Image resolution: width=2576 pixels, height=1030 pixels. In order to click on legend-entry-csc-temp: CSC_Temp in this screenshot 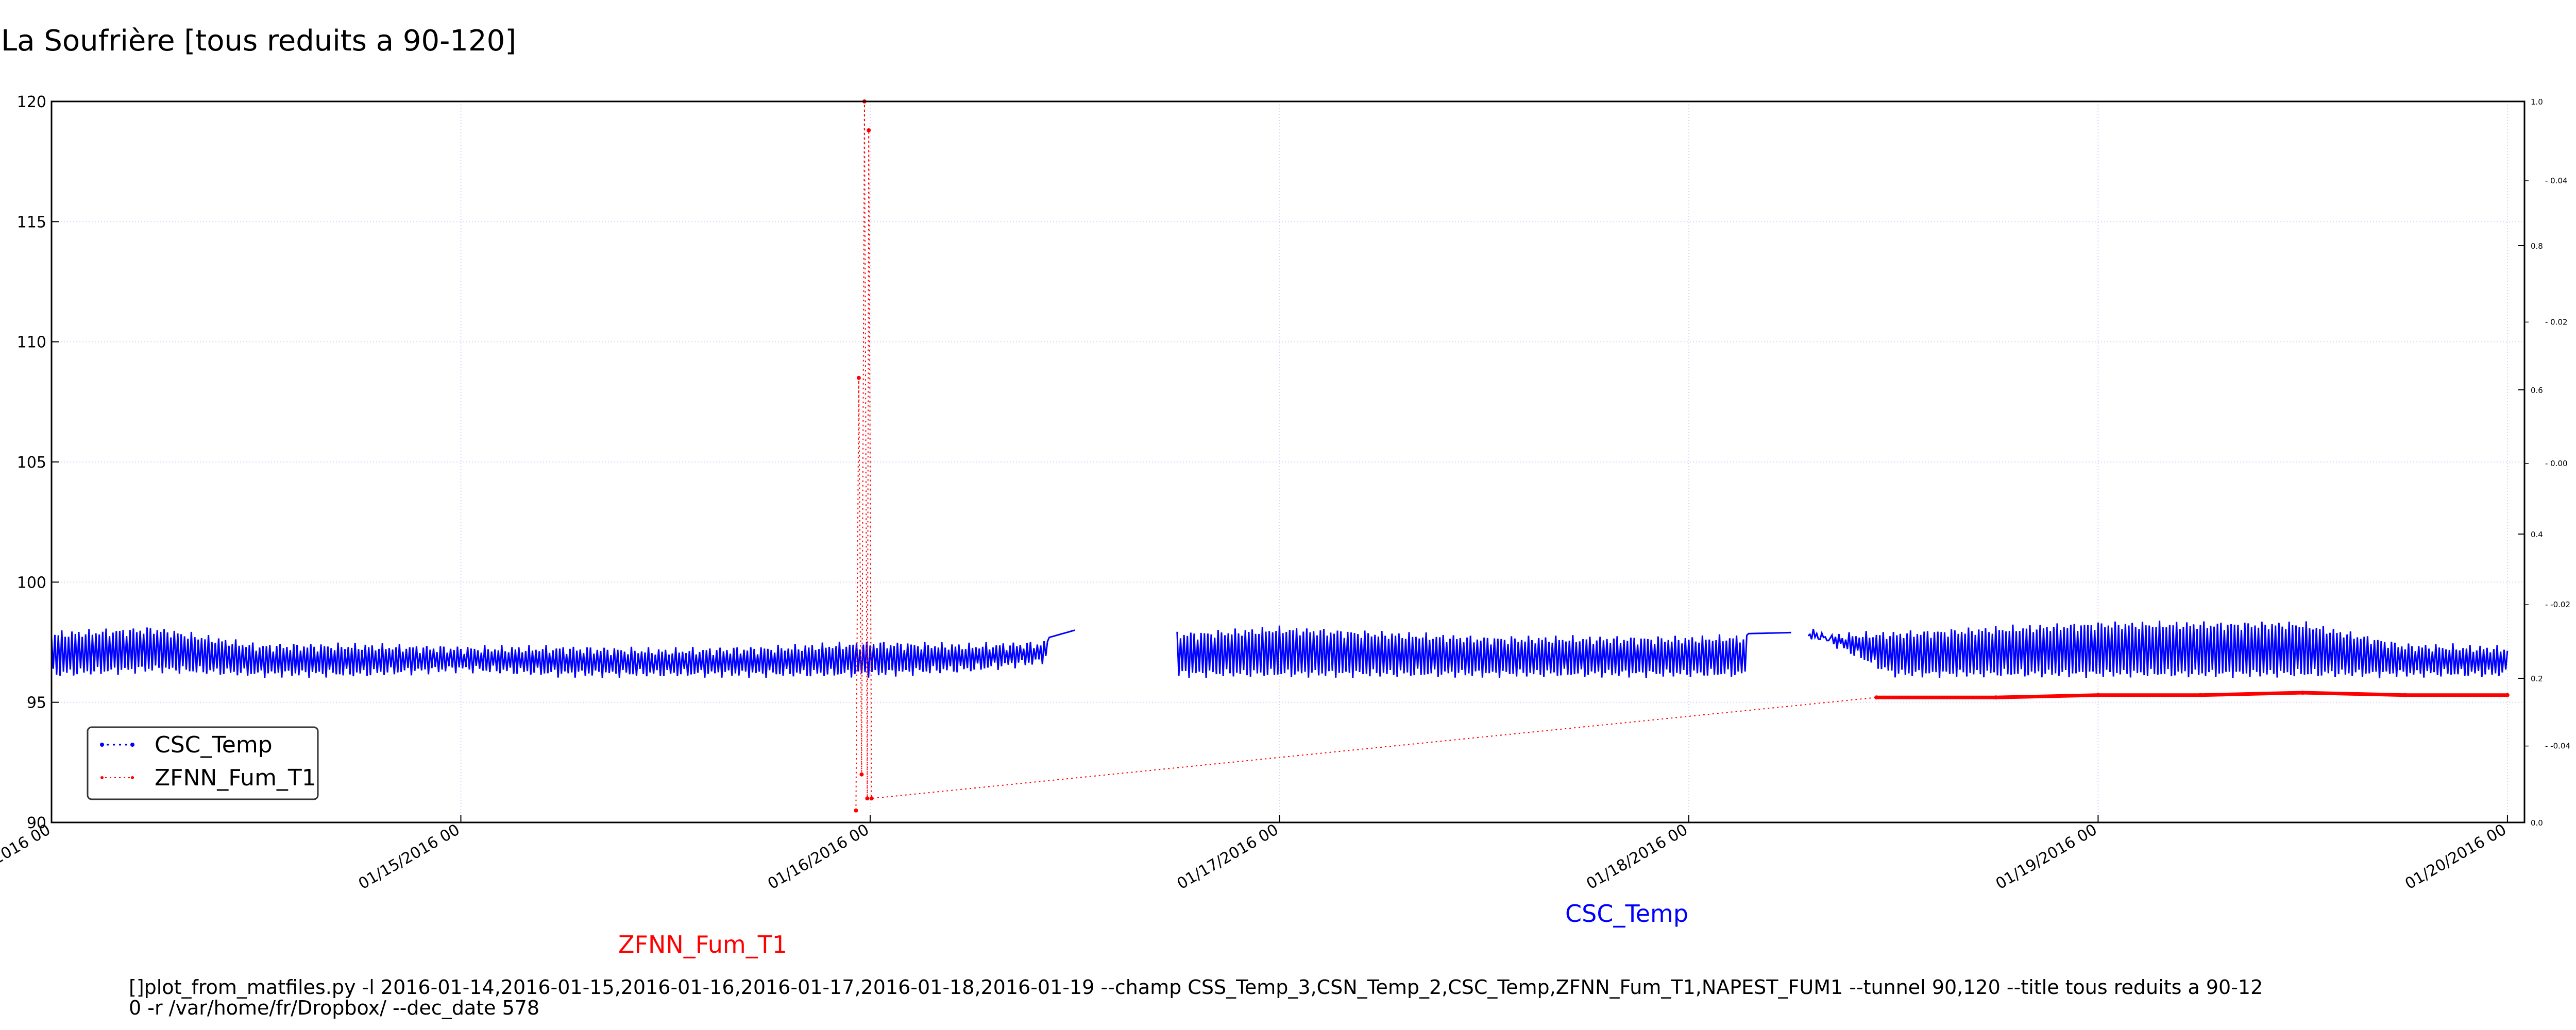, I will do `click(186, 745)`.